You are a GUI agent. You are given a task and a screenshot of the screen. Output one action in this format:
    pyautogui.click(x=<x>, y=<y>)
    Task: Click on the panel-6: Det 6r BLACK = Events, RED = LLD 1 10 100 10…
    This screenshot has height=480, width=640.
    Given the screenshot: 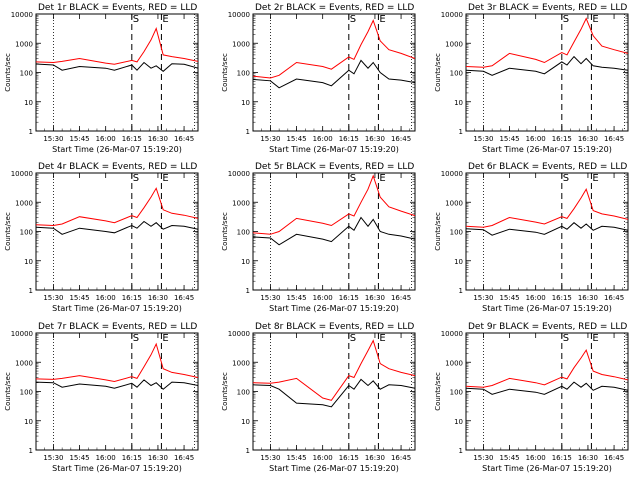 What is the action you would take?
    pyautogui.click(x=531, y=237)
    